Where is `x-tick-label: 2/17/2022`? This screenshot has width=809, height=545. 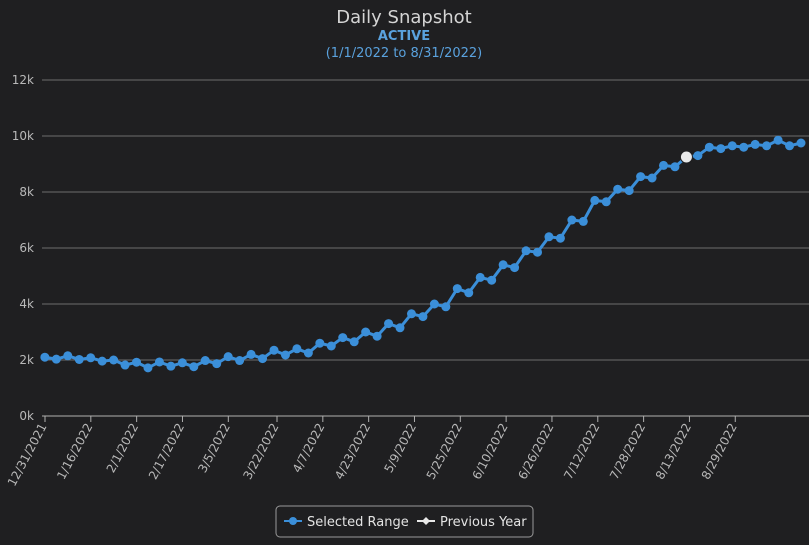 x-tick-label: 2/17/2022 is located at coordinates (166, 451).